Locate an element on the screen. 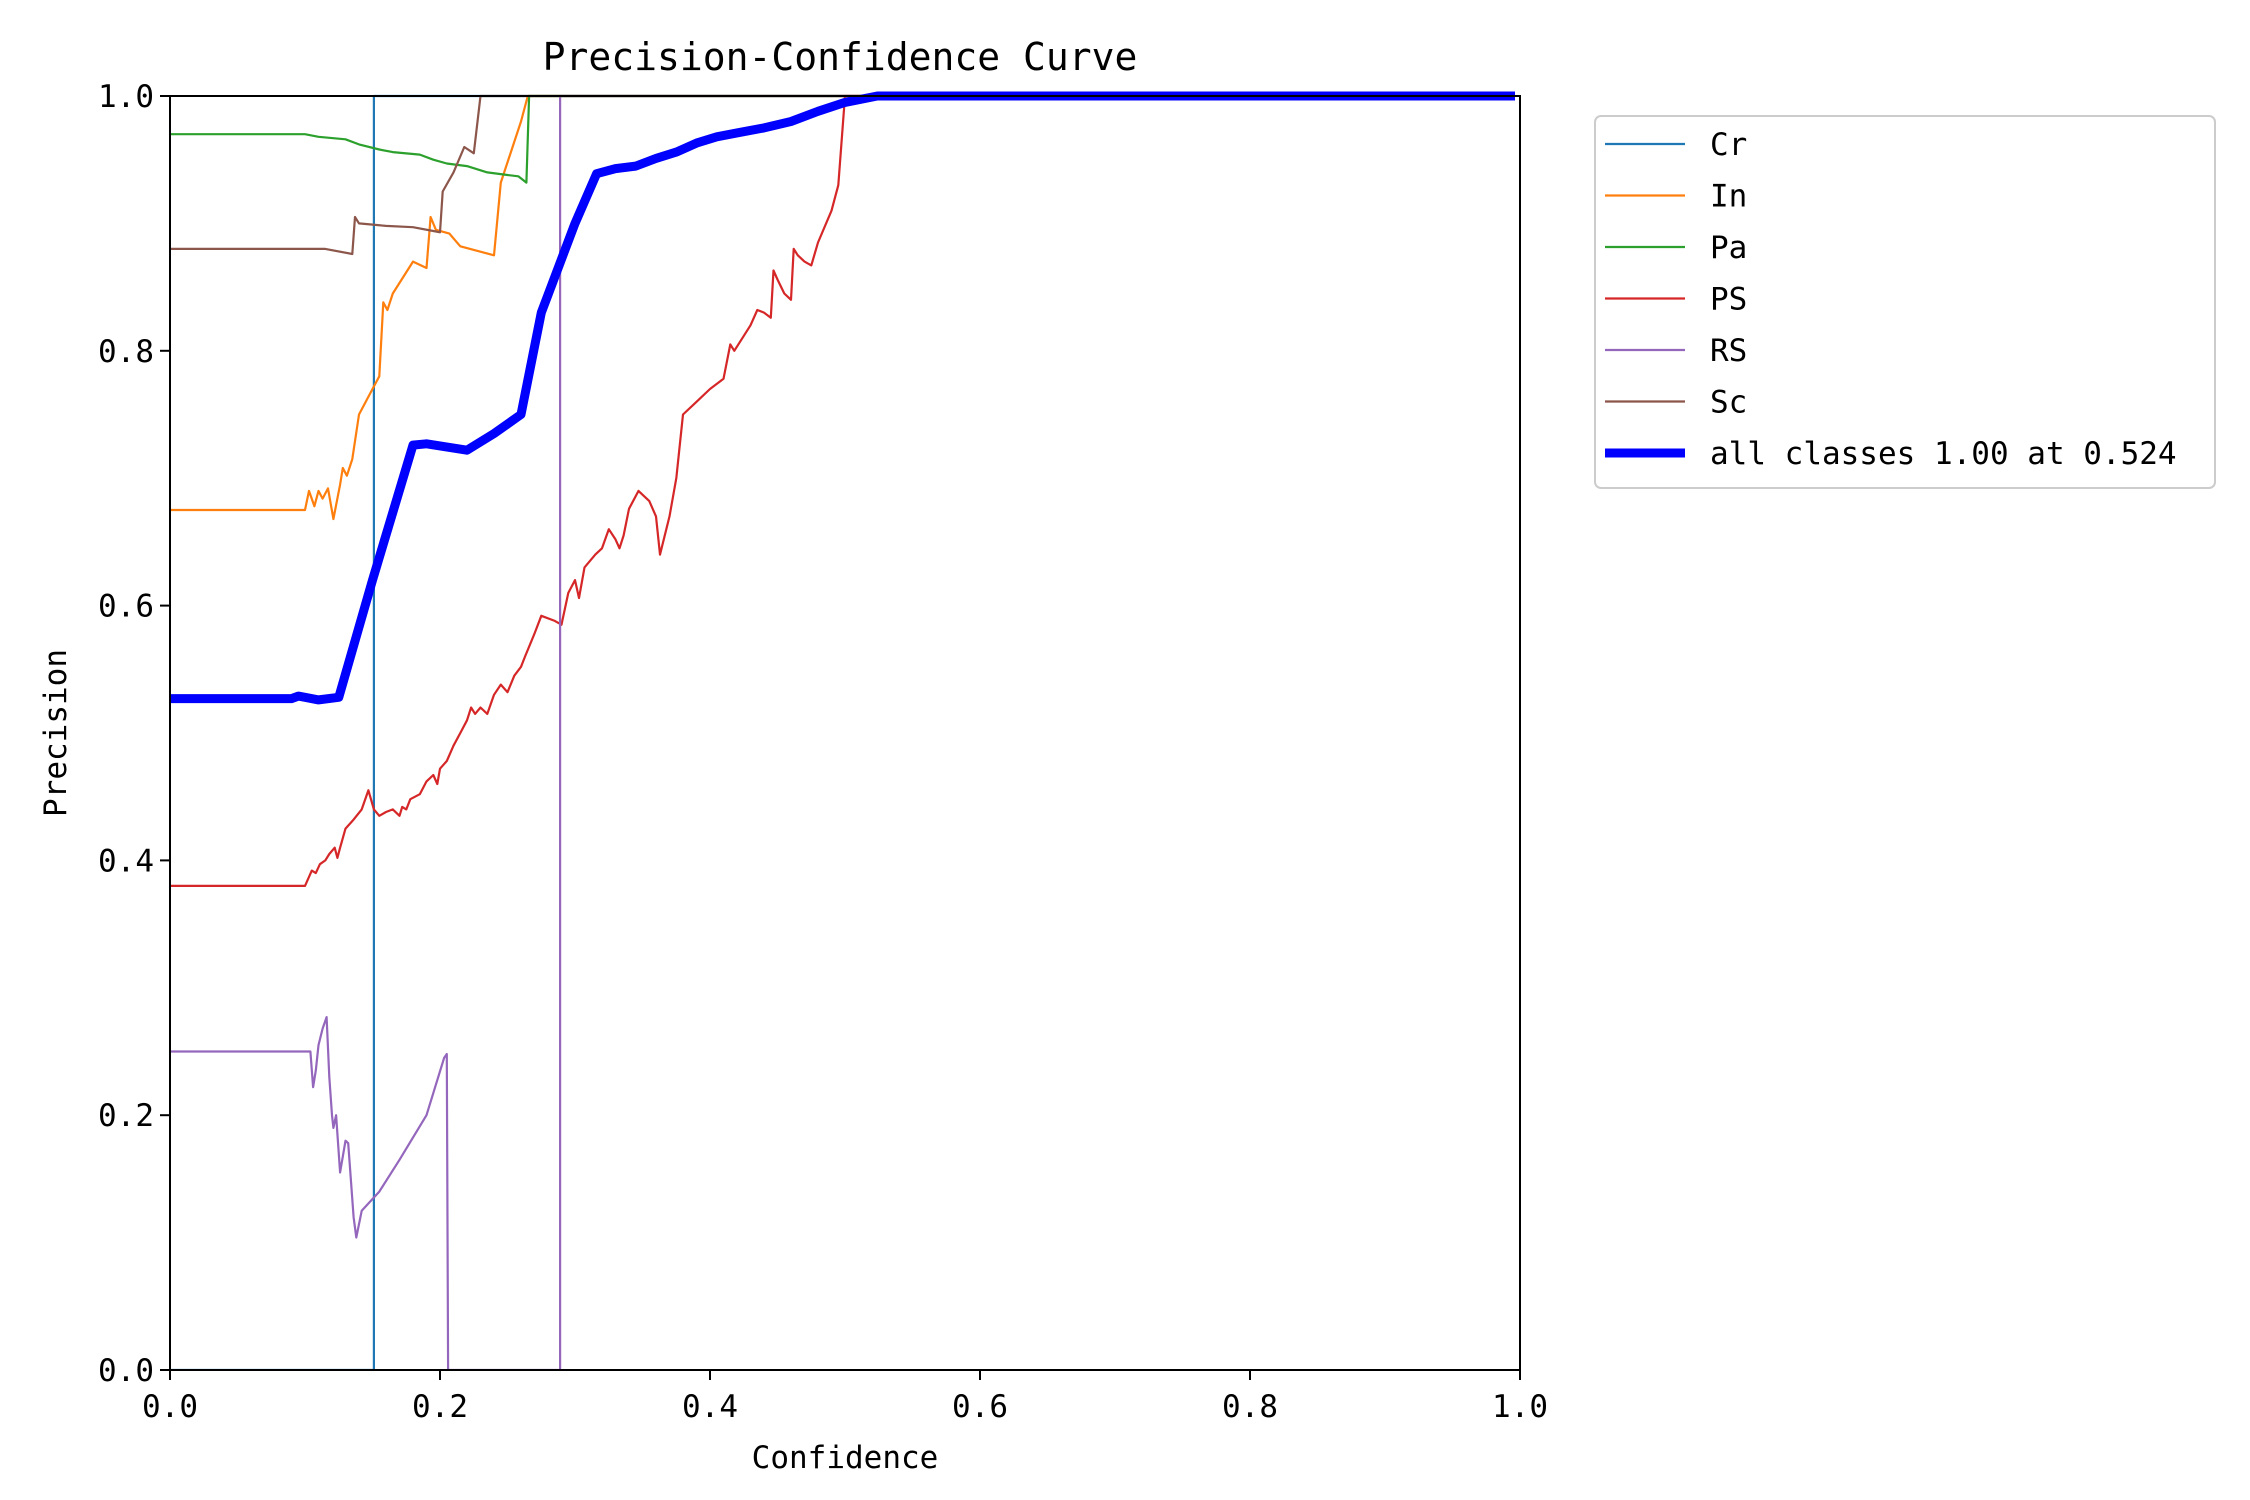 Image resolution: width=2250 pixels, height=1500 pixels. x-tick-label: 0.4 is located at coordinates (710, 1407).